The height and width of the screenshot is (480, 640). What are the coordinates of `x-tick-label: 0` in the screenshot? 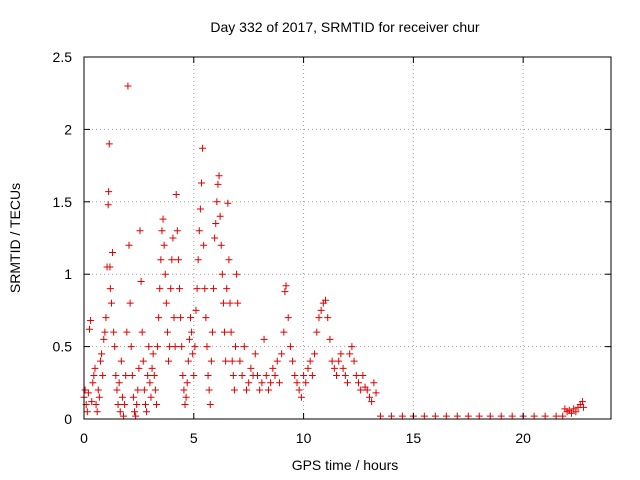 It's located at (84, 438).